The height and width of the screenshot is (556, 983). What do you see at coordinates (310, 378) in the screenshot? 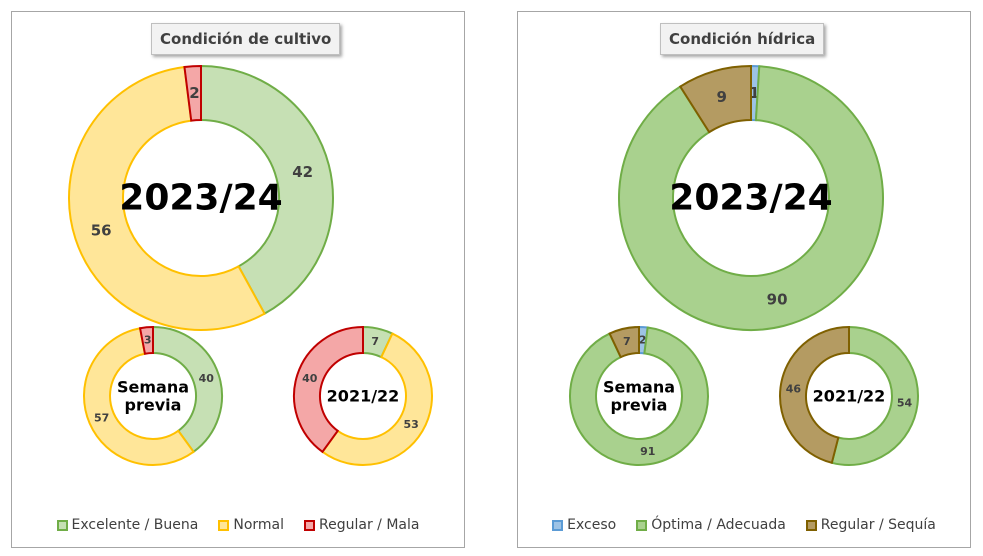
I see `crop-2021-22-value-label-3: 40` at bounding box center [310, 378].